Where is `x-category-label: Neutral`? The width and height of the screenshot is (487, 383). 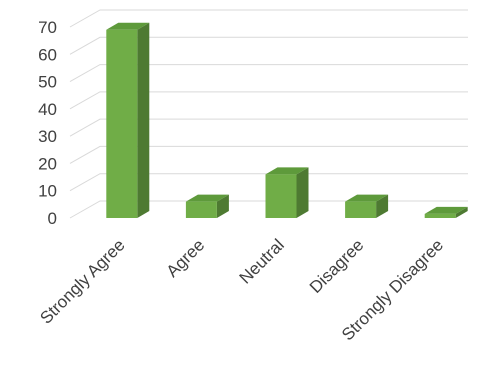 x-category-label: Neutral is located at coordinates (262, 261).